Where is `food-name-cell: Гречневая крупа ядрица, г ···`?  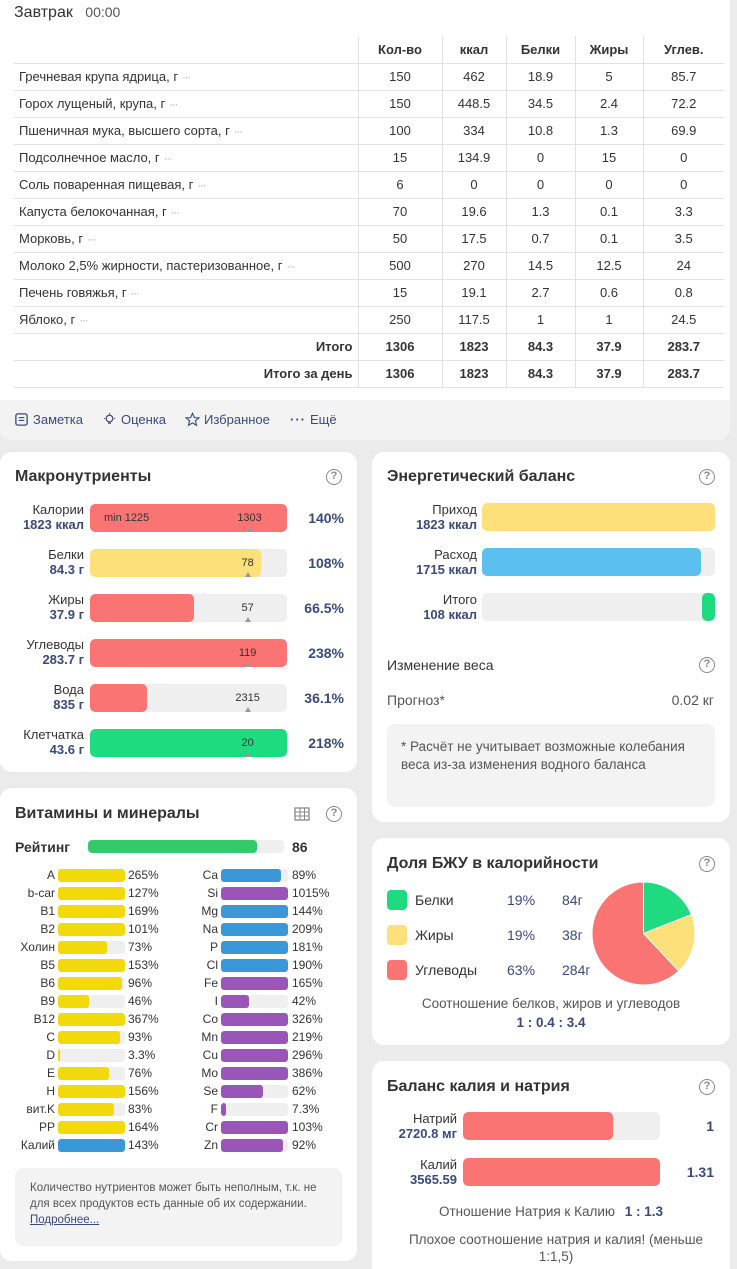 food-name-cell: Гречневая крупа ядрица, г ··· is located at coordinates (186, 77).